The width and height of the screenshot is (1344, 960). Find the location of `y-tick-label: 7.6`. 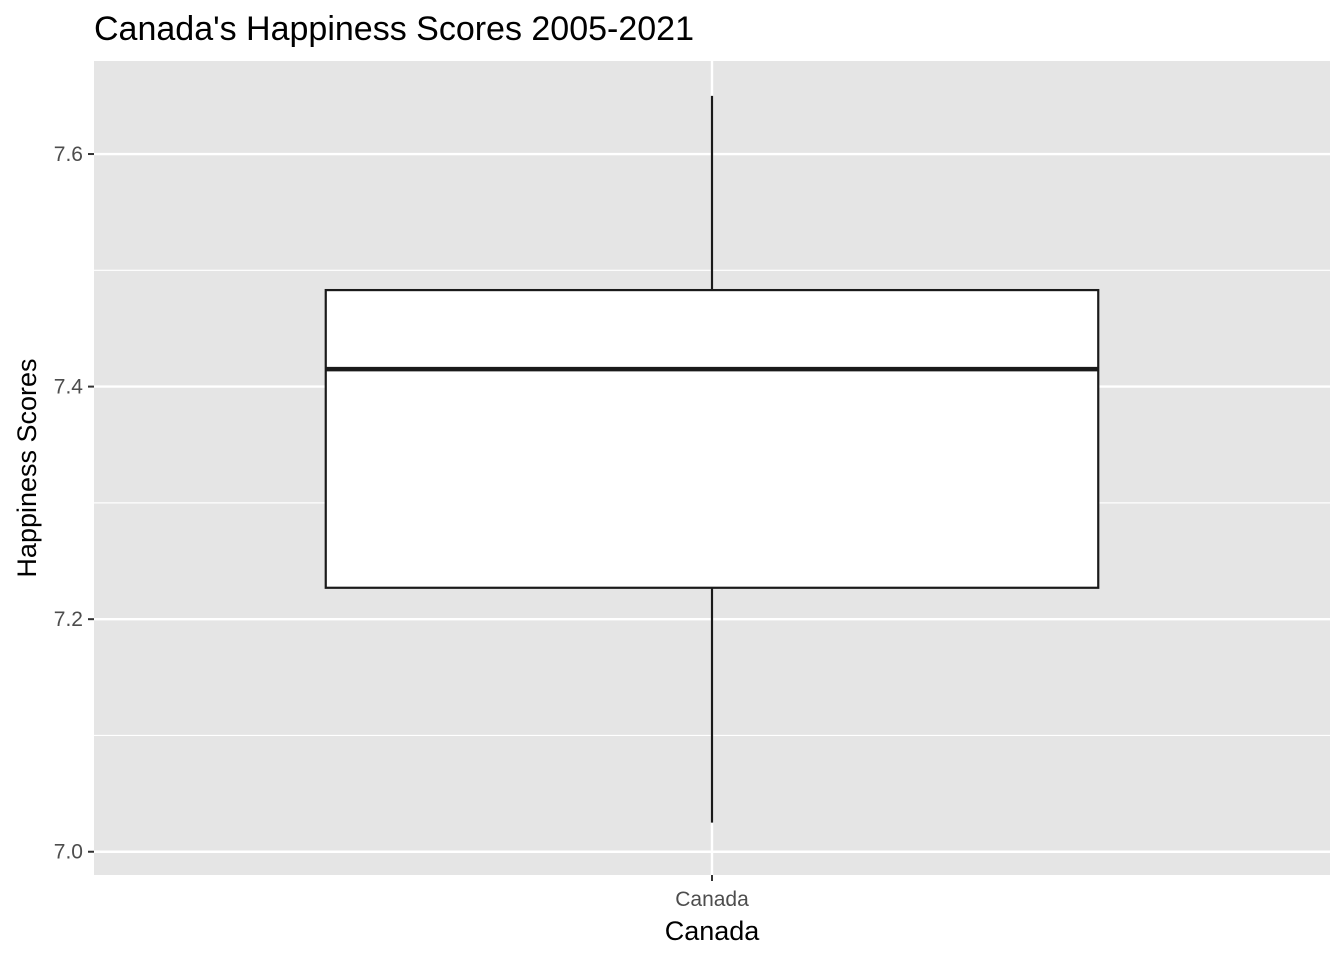

y-tick-label: 7.6 is located at coordinates (68, 154).